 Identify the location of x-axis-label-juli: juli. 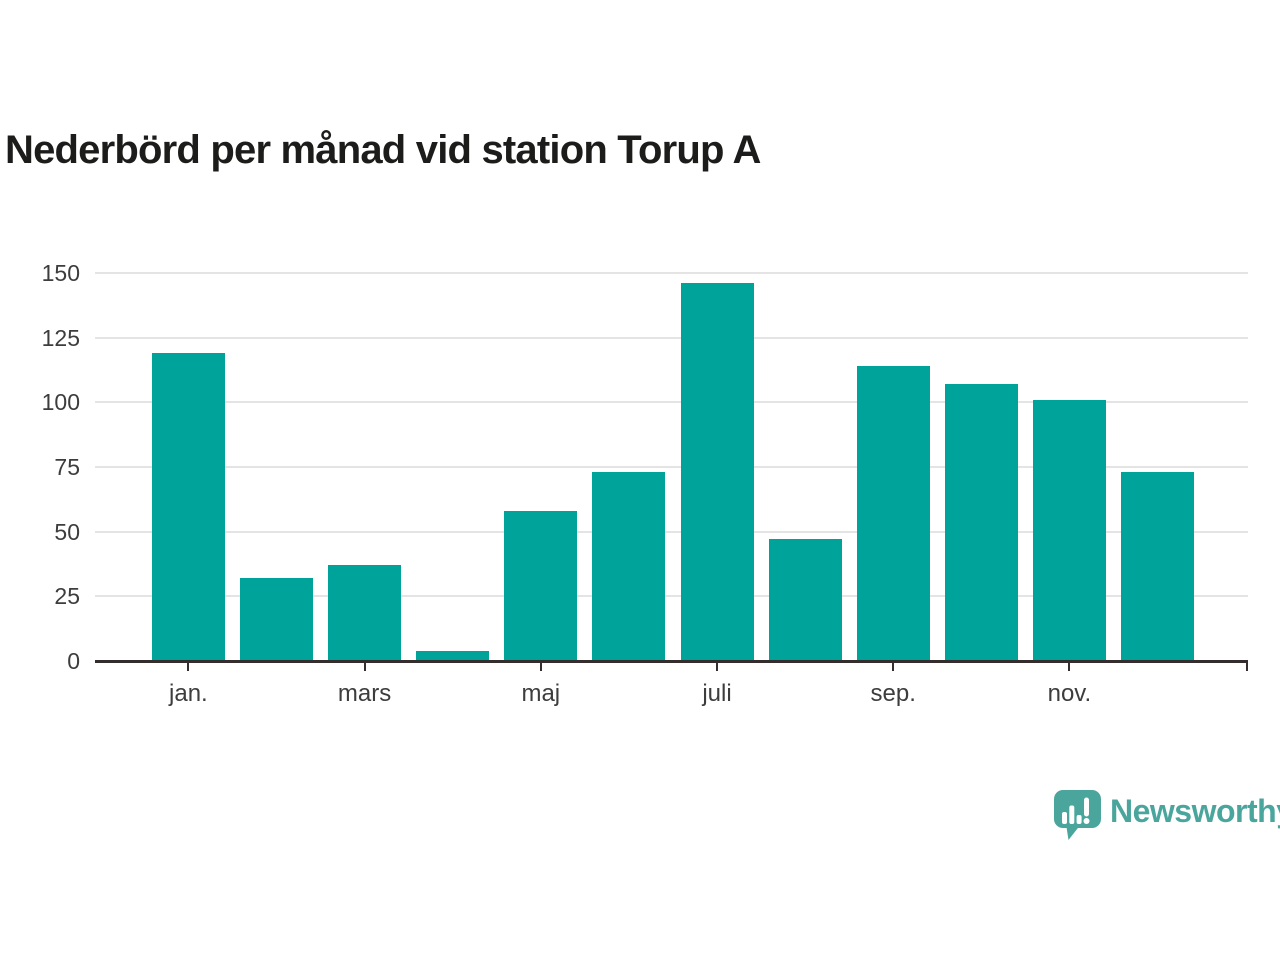
(717, 693).